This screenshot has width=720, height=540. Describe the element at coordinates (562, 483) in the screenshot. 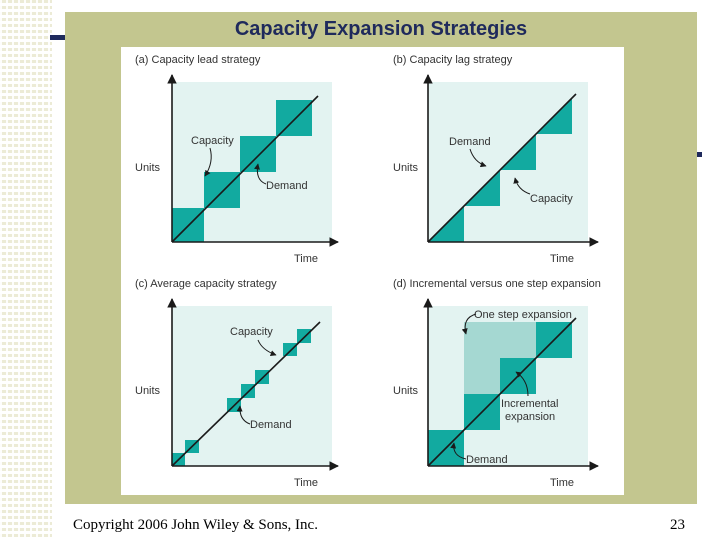

I see `panel-d-x-label: Time` at that location.